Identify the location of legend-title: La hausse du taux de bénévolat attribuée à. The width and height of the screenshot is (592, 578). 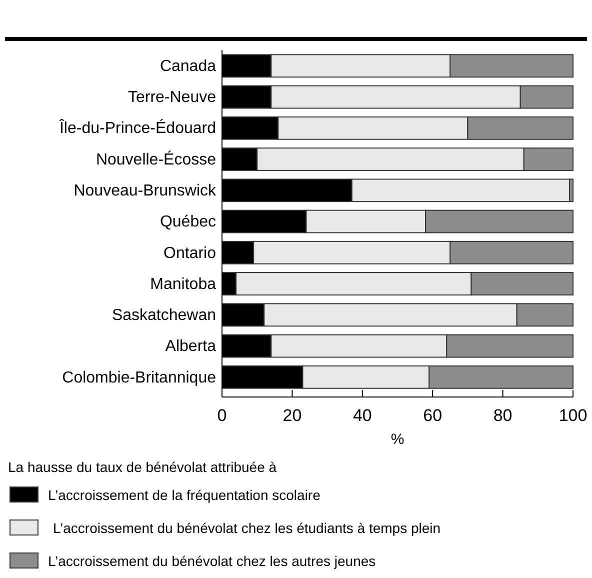
(142, 467).